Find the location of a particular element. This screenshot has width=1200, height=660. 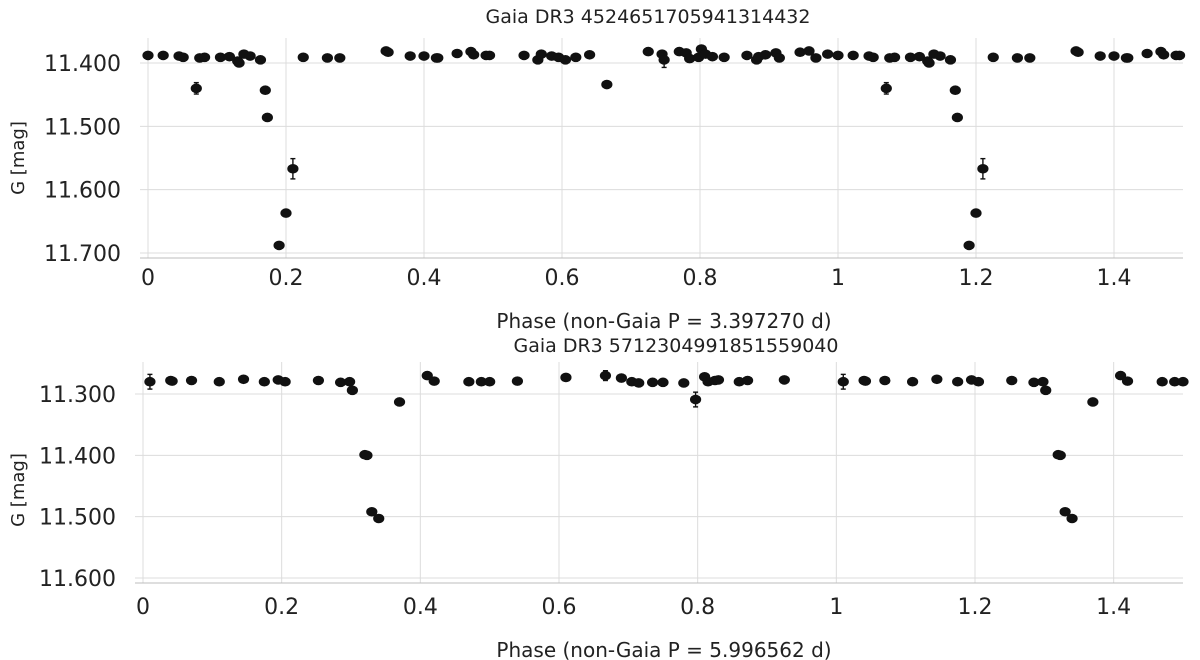

x-tick-label: 0.6 is located at coordinates (562, 278).